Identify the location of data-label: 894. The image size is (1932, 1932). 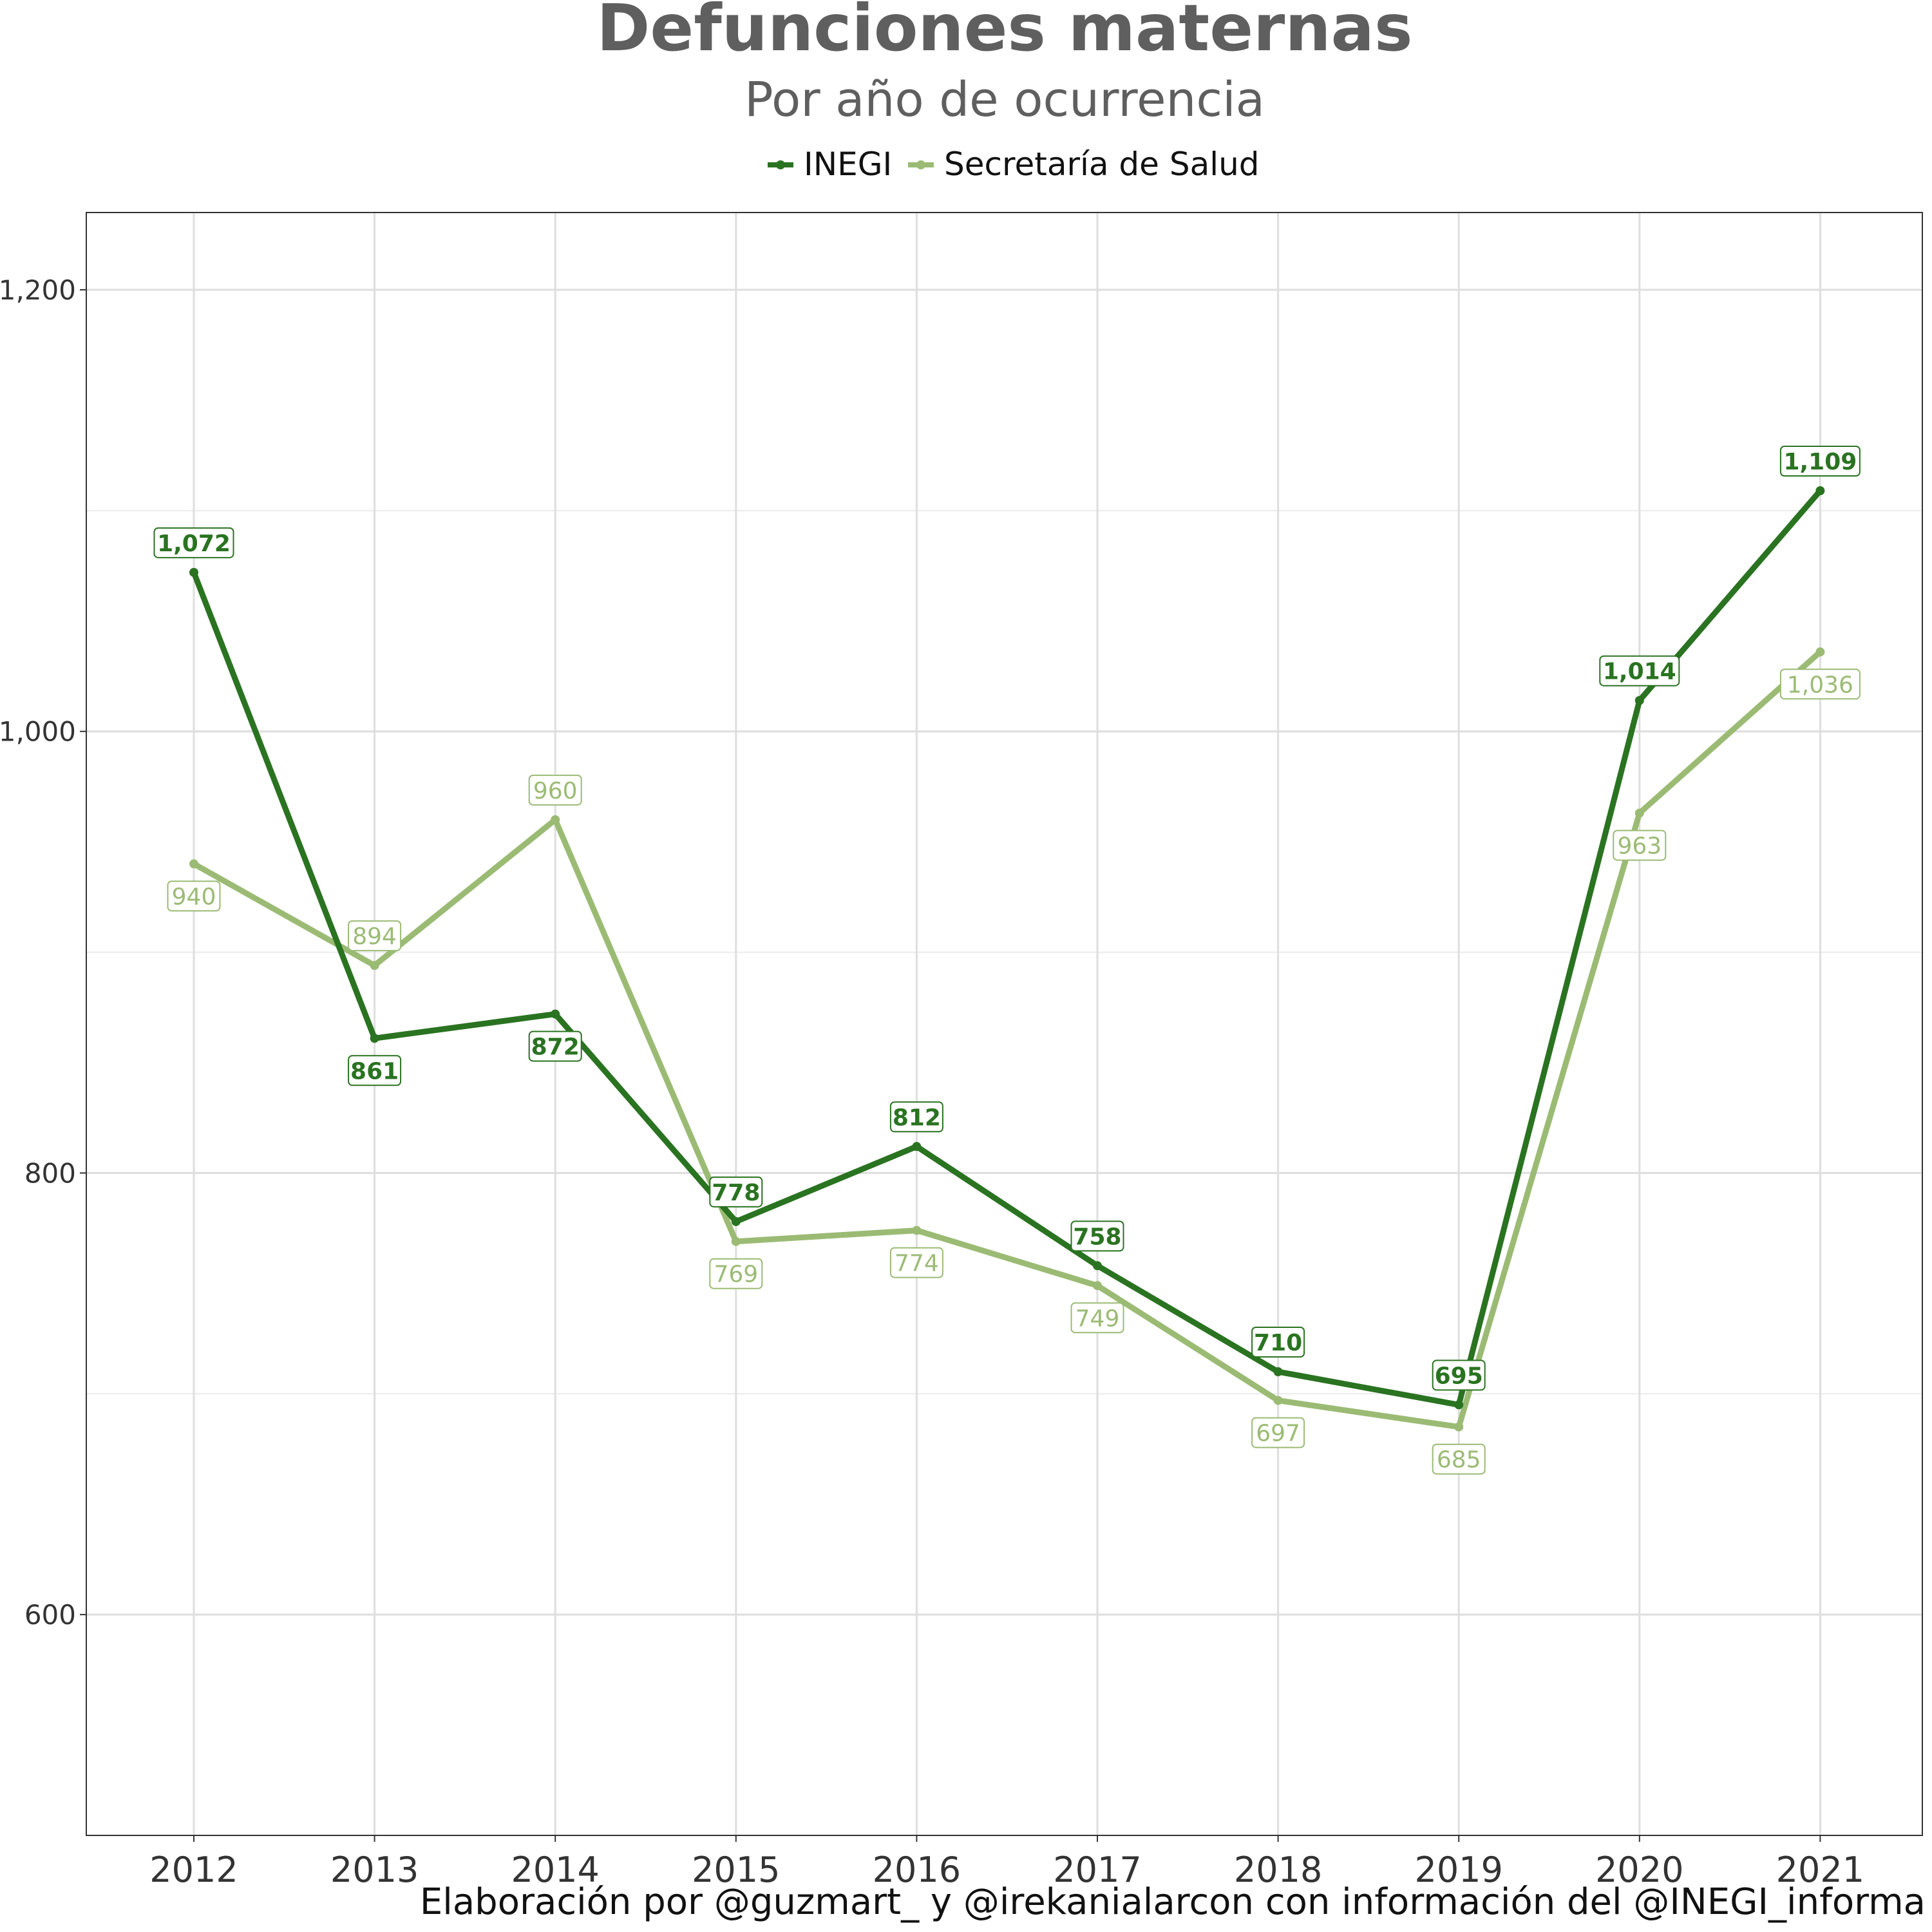
(375, 936).